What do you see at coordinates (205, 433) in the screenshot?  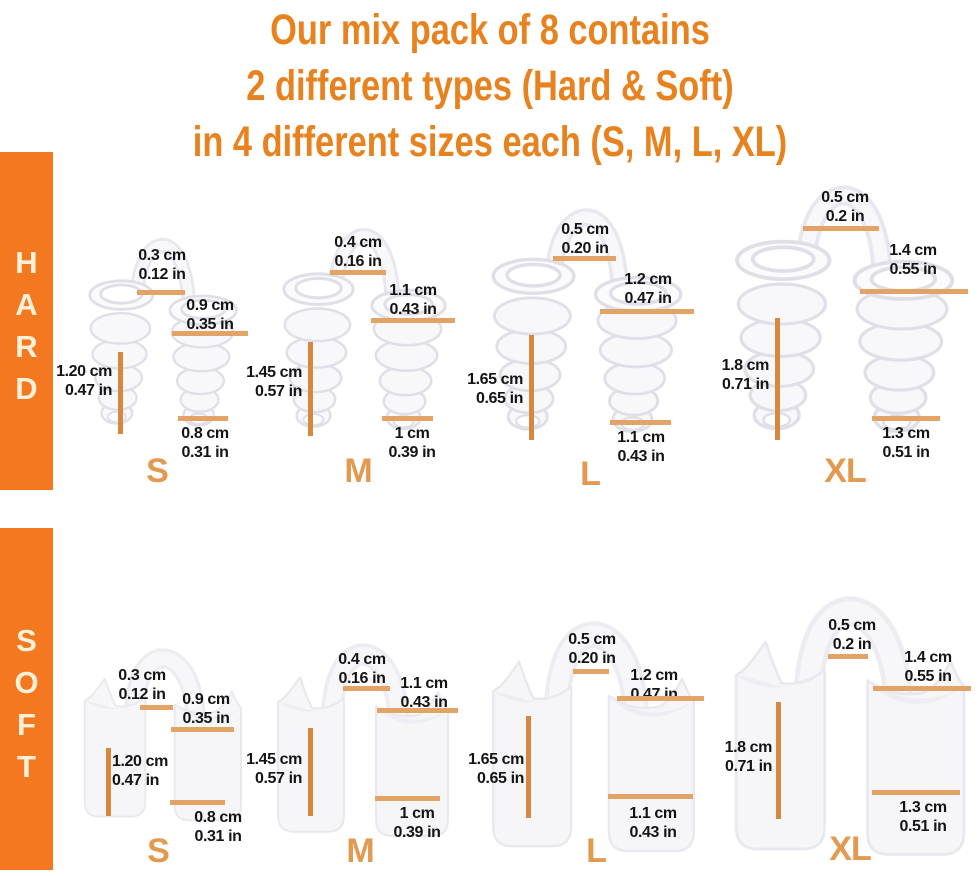 I see `dim-cm: 0.8 cm` at bounding box center [205, 433].